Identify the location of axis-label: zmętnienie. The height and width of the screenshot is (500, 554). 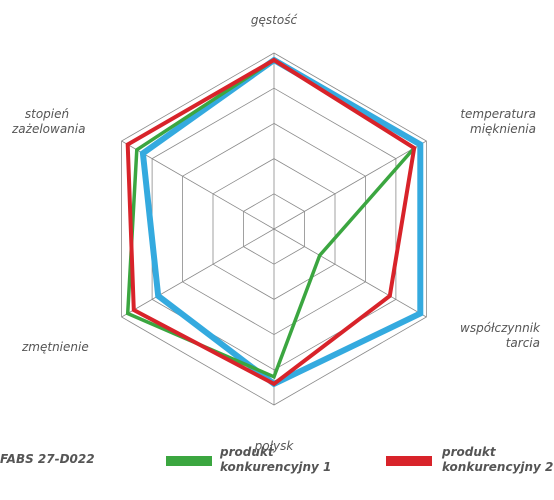
(55, 347).